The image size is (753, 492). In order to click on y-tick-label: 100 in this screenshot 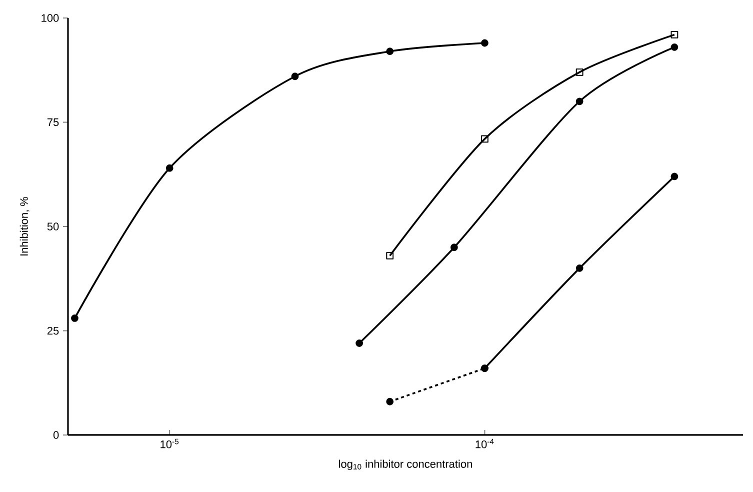, I will do `click(50, 18)`.